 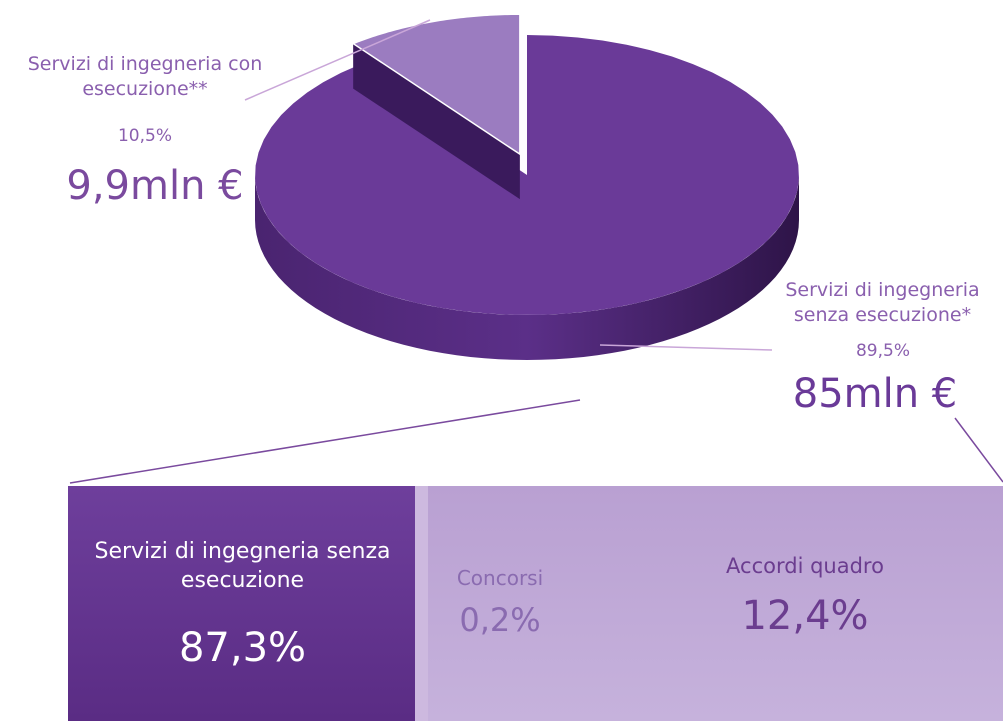 I want to click on pie-slice-side, so click(x=527, y=267).